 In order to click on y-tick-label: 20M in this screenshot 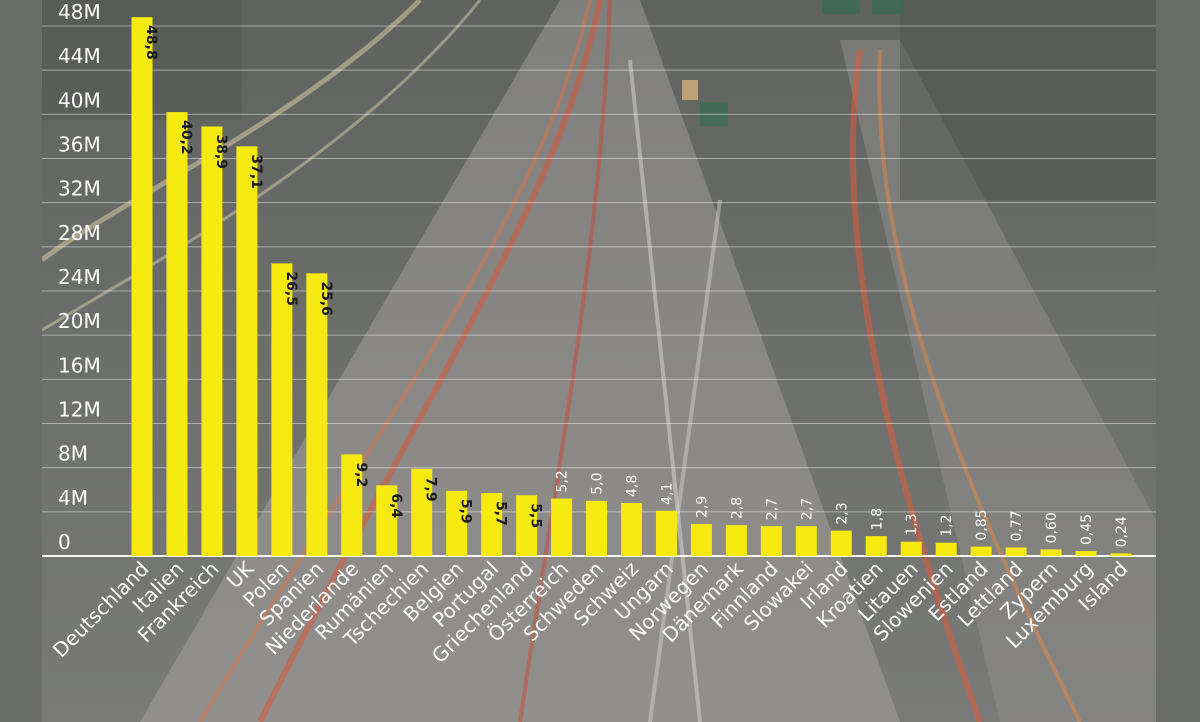, I will do `click(79, 321)`.